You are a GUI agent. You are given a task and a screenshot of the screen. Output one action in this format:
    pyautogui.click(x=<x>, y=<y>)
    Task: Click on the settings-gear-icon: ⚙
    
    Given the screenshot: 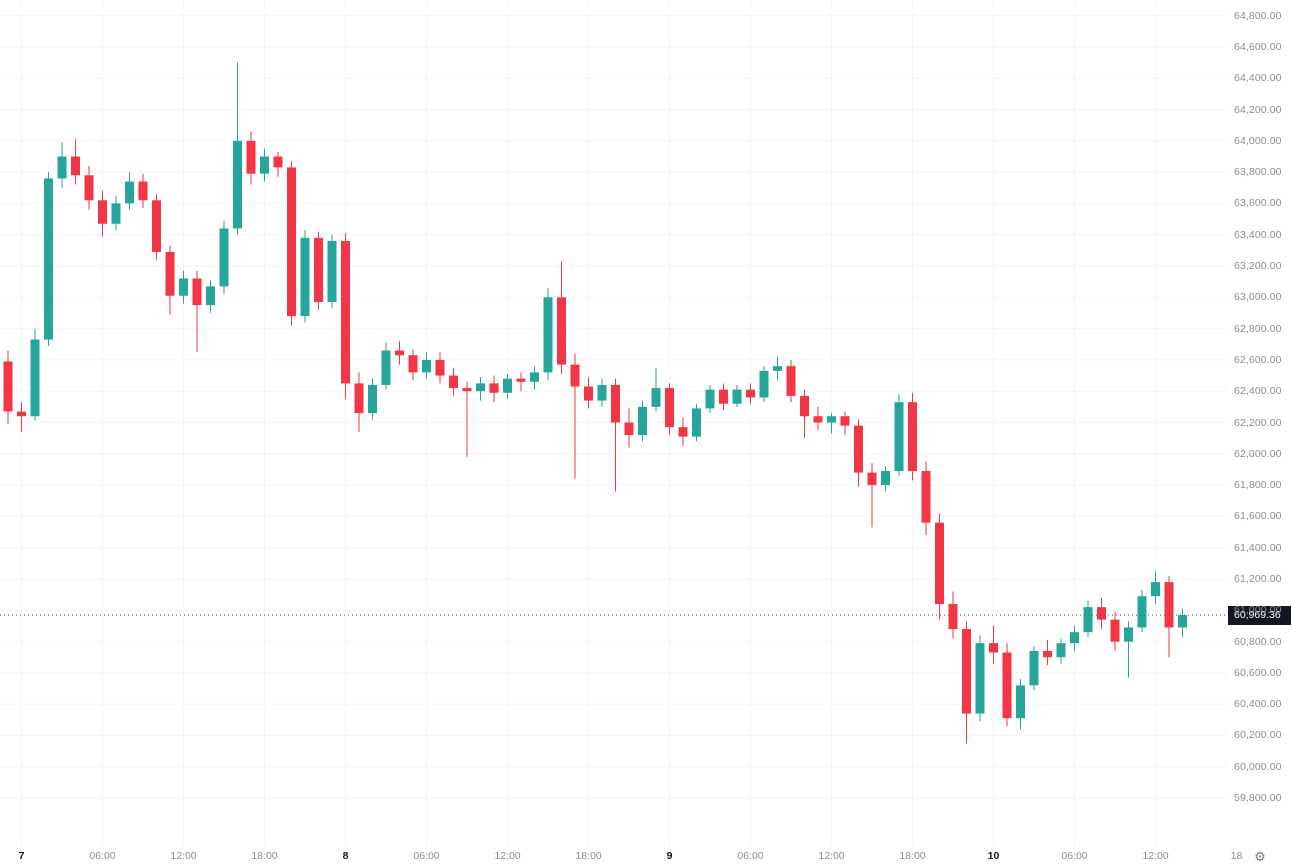 What is the action you would take?
    pyautogui.click(x=1260, y=856)
    